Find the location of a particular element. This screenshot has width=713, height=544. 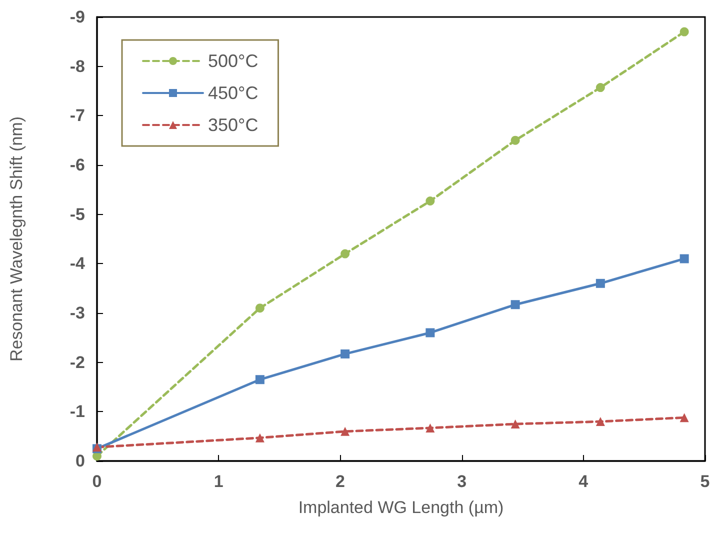

x-tick-label: 0 is located at coordinates (97, 481).